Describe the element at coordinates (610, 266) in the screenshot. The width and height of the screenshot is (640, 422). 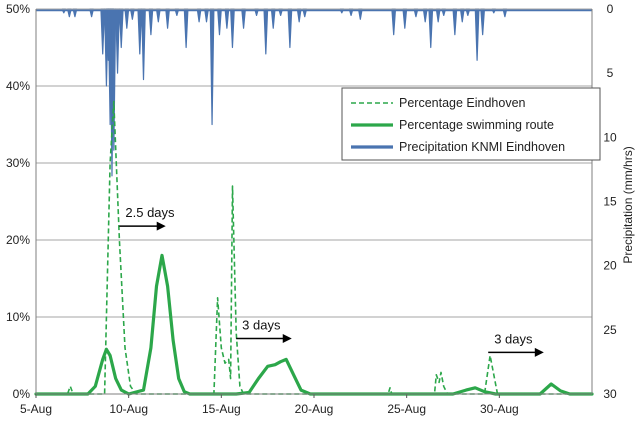
I see `y-right-tick-label: 20` at that location.